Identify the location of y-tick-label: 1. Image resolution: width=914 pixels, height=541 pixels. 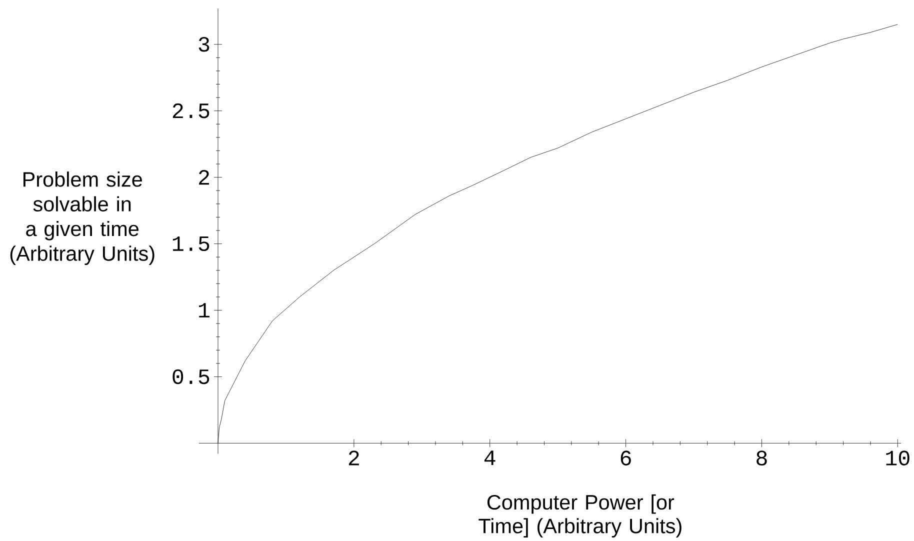
(204, 310).